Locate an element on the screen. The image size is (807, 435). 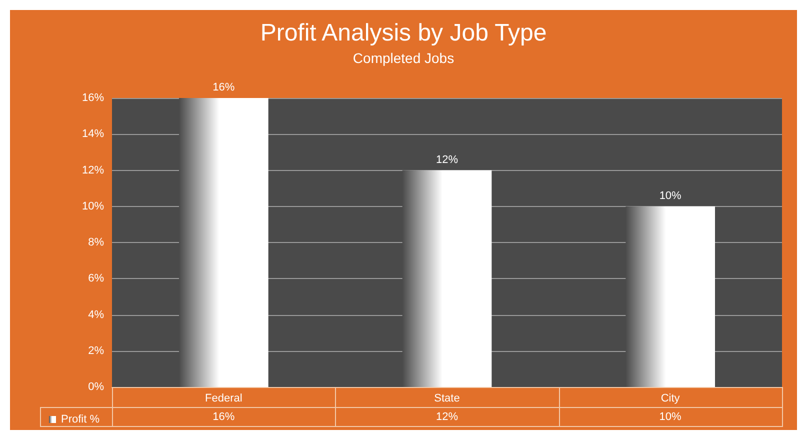
data-label: 10% is located at coordinates (670, 417).